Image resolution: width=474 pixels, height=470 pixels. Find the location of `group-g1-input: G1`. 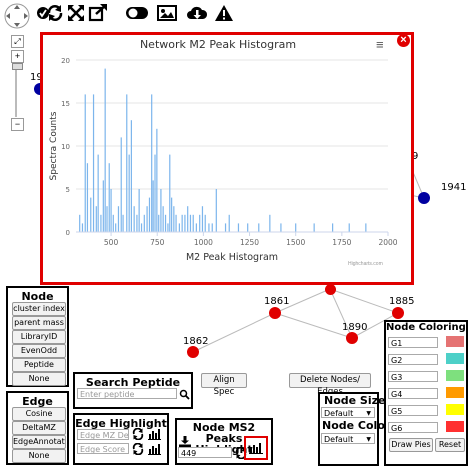

group-g1-input: G1 is located at coordinates (413, 342).